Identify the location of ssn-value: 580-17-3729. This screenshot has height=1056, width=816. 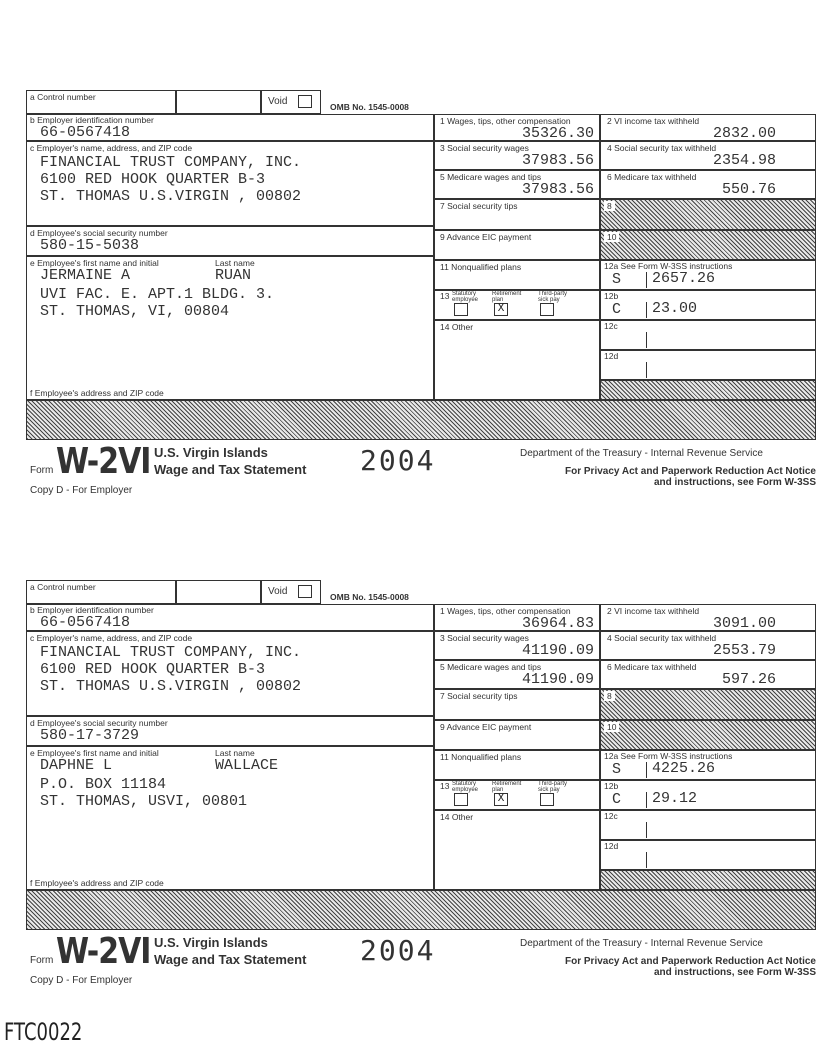
(90, 735).